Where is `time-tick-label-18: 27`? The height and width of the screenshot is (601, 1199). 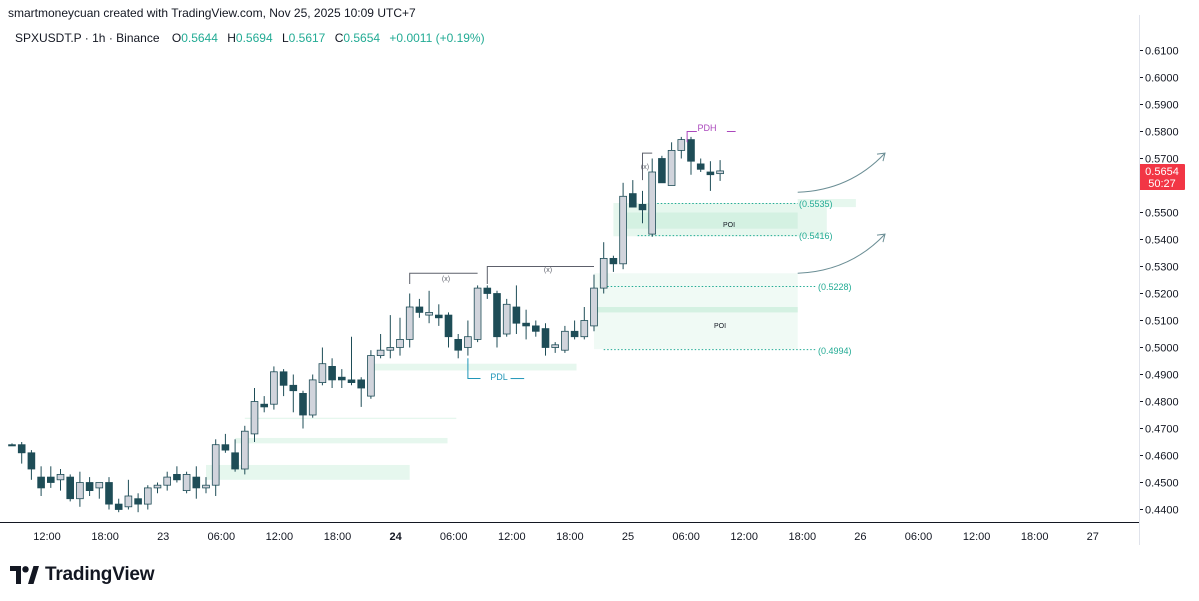 time-tick-label-18: 27 is located at coordinates (1093, 537).